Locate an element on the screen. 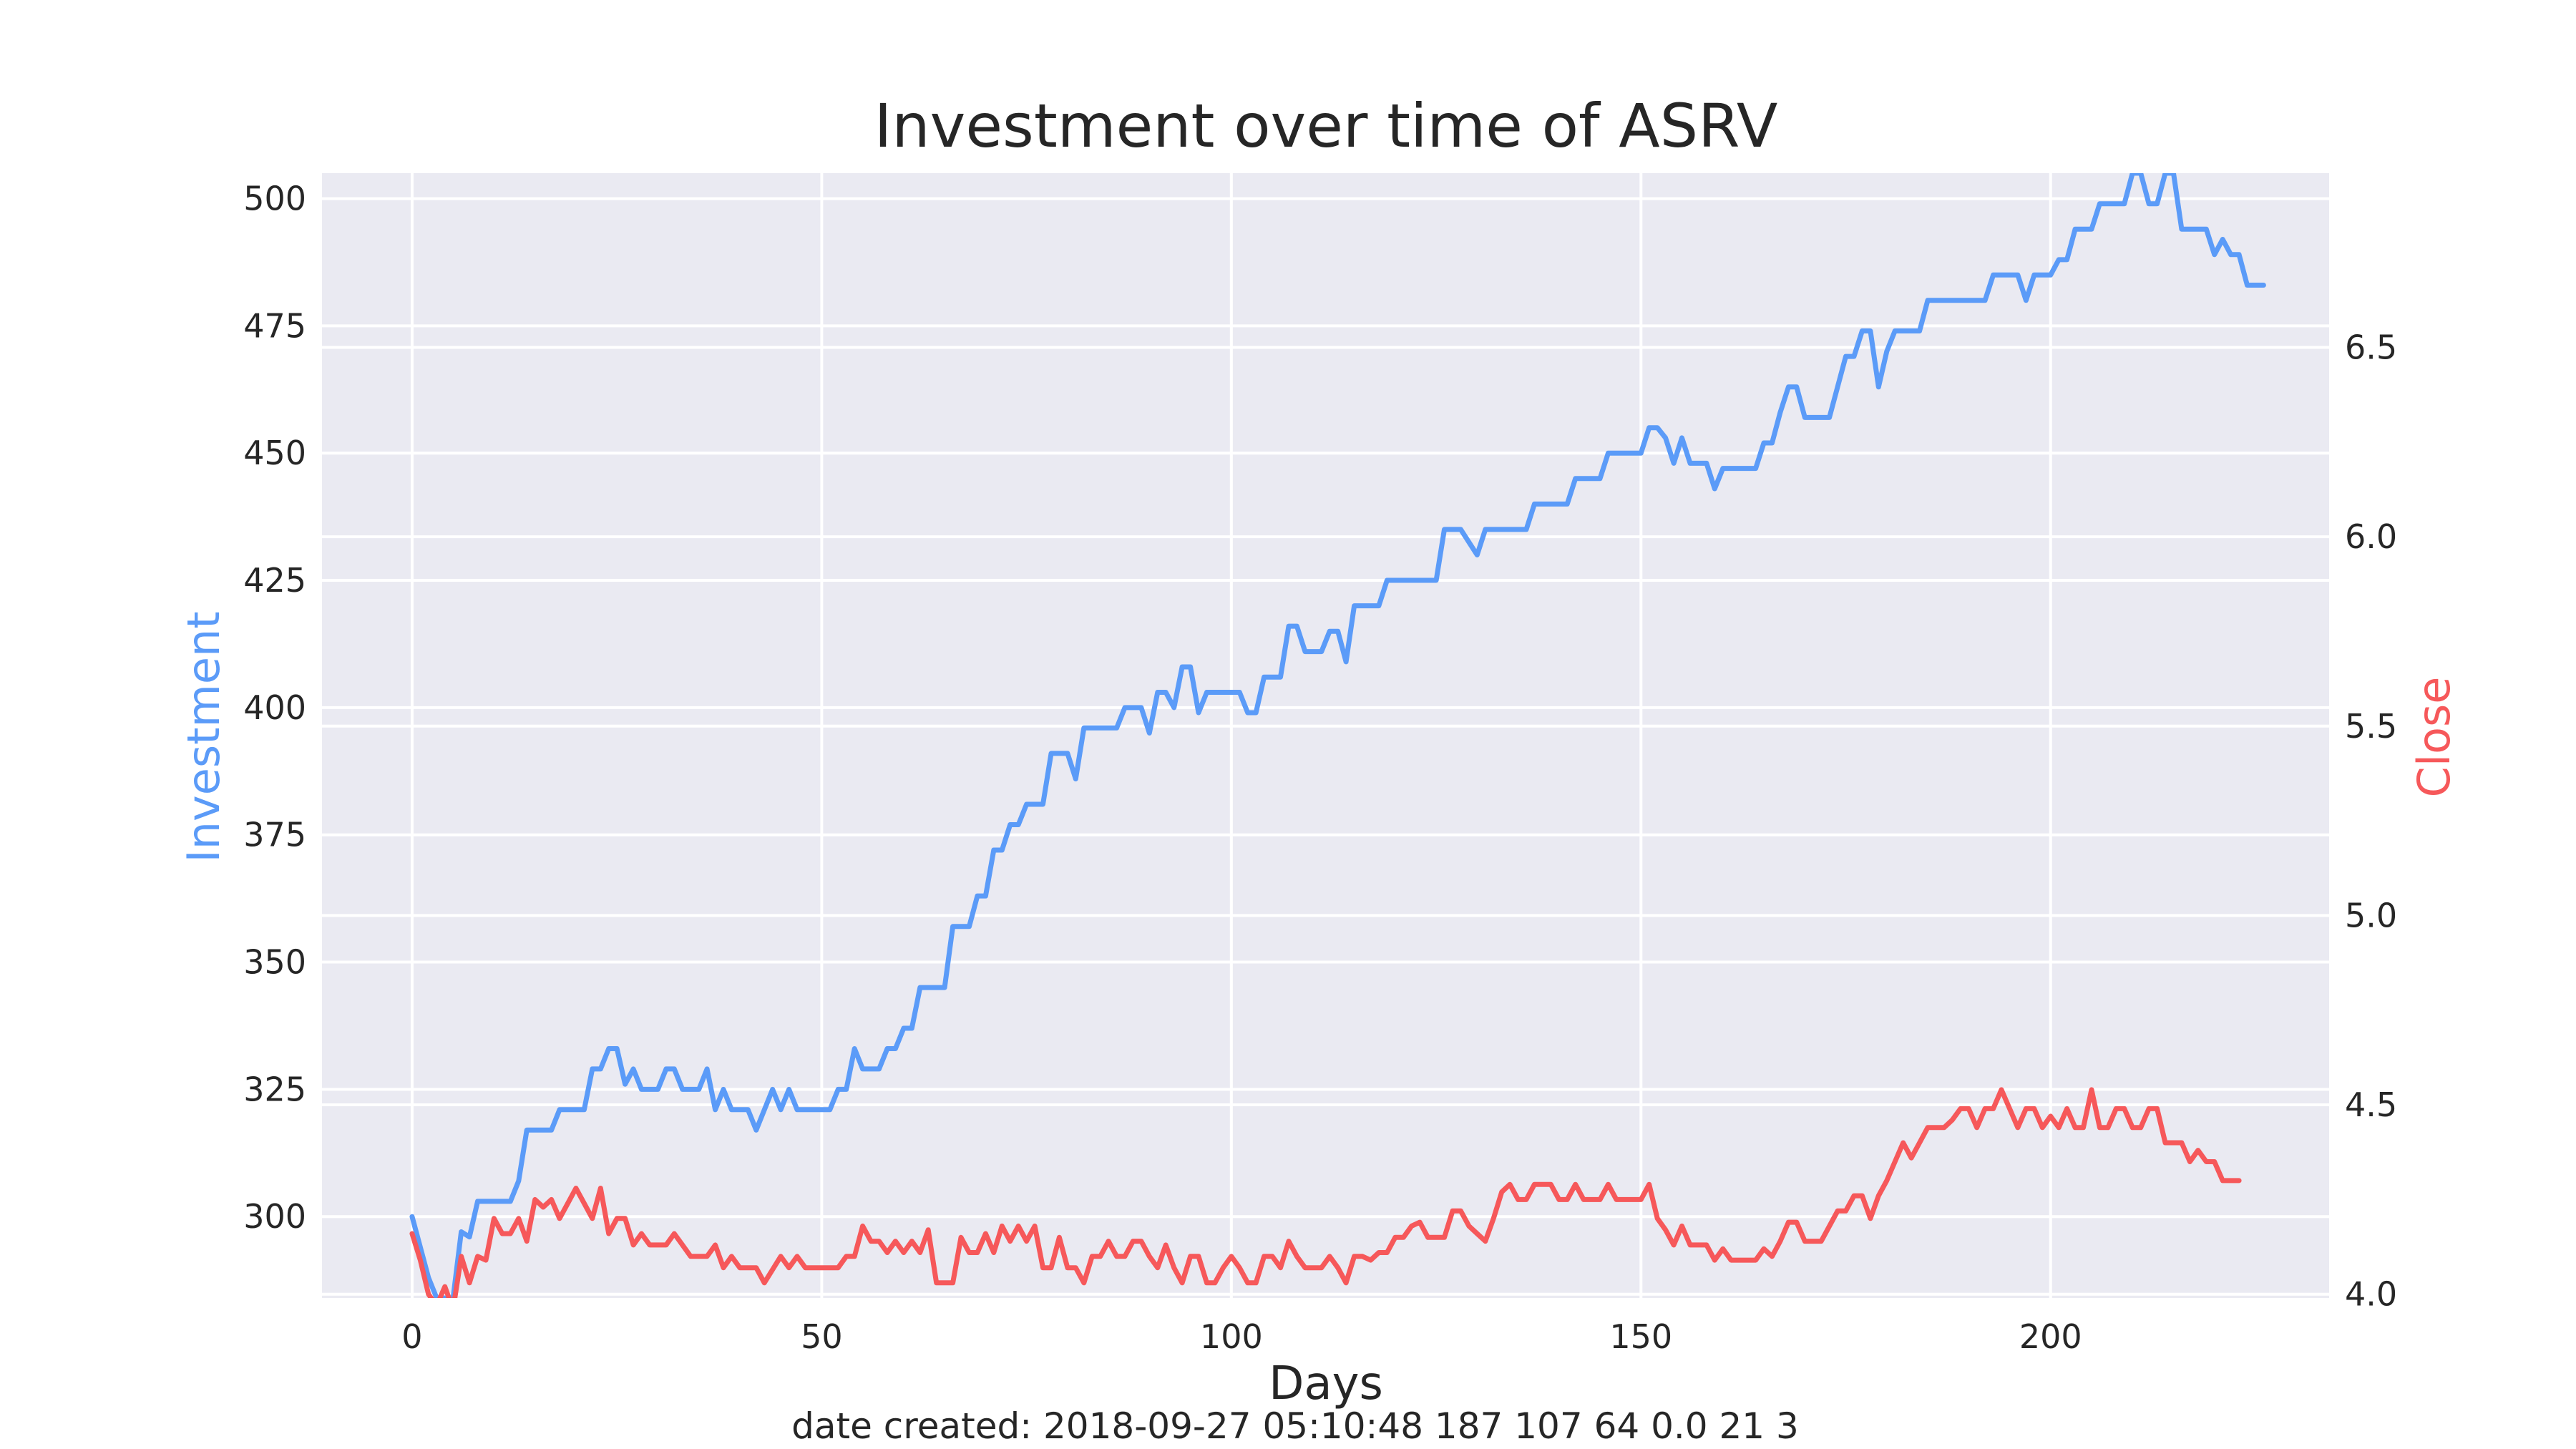  x-tick-label: 0 is located at coordinates (411, 1336).